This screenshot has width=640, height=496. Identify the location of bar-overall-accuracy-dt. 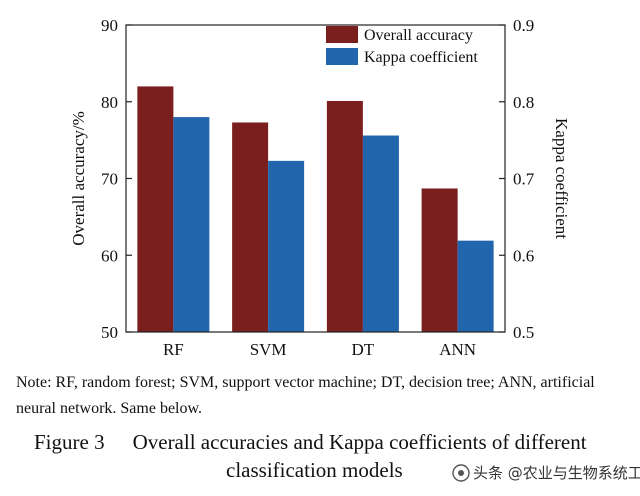
(344, 216).